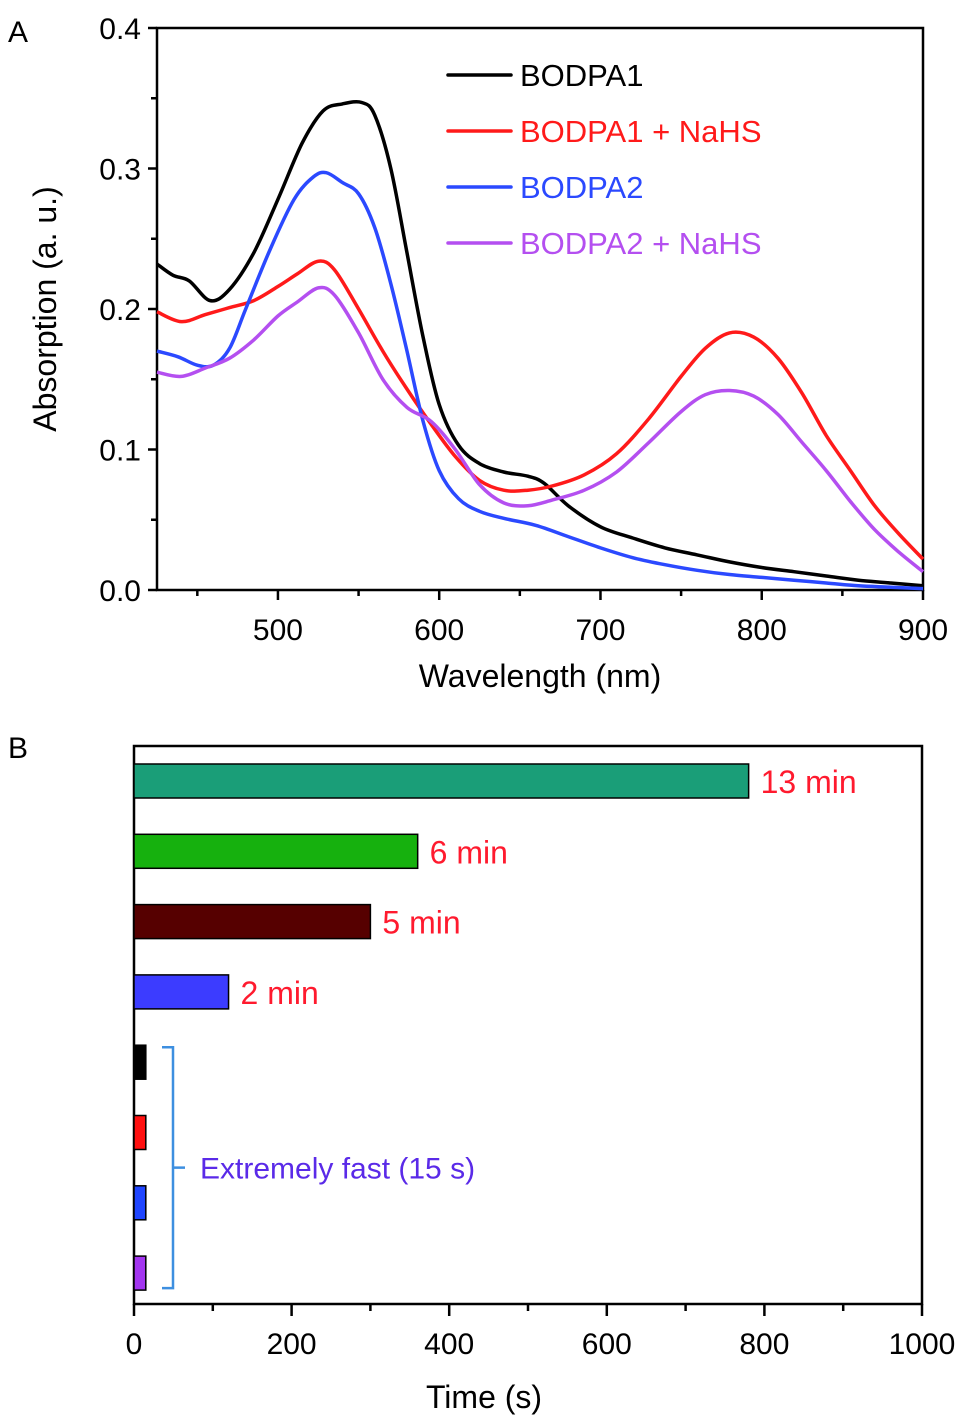 The image size is (962, 1427). Describe the element at coordinates (18, 748) in the screenshot. I see `panel-b-letter: B` at that location.